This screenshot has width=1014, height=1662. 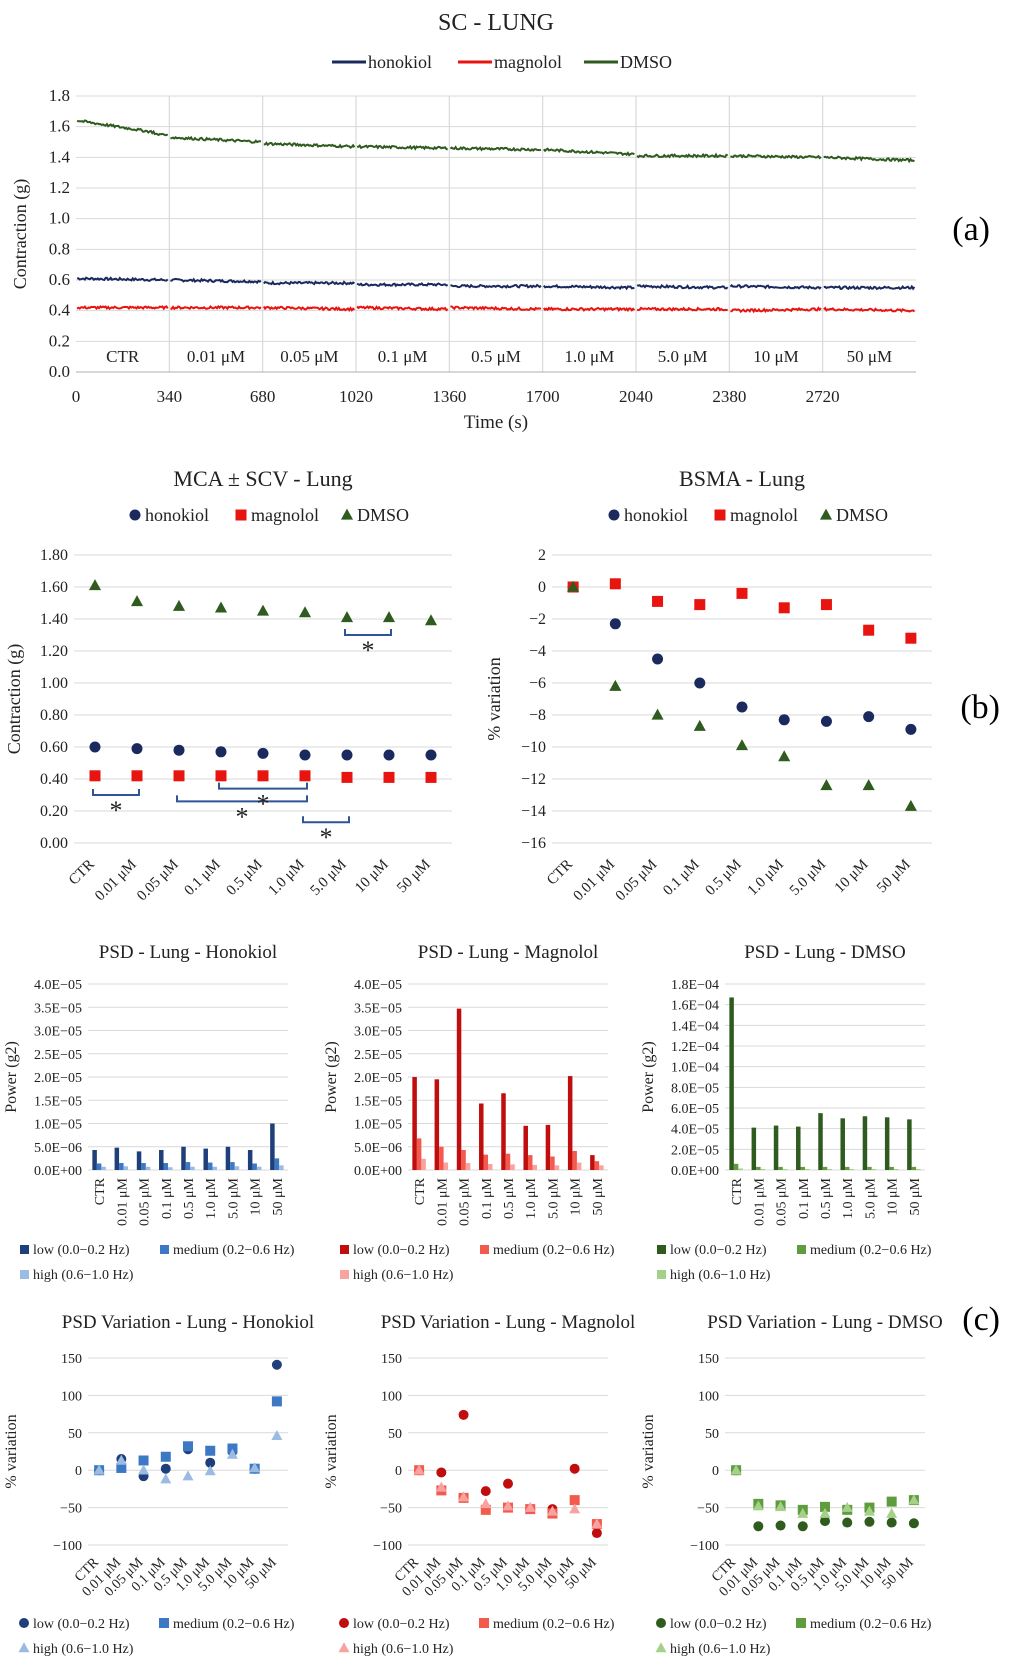 I want to click on x-tick-label: 680, so click(x=263, y=396).